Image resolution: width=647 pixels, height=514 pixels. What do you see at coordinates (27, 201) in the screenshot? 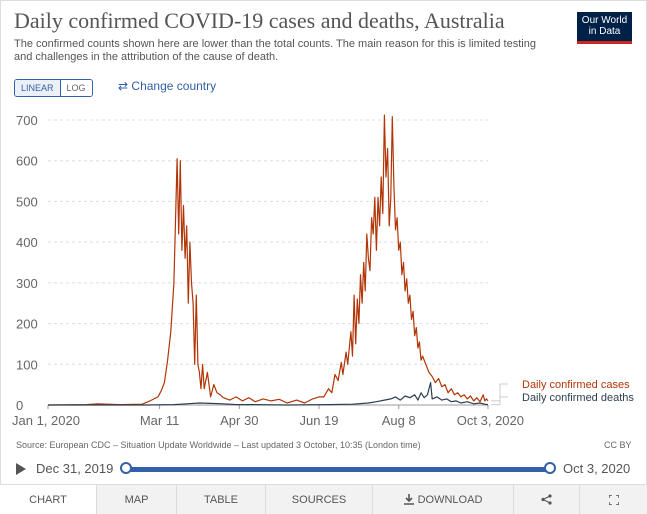
I see `y-tick-label: 500` at bounding box center [27, 201].